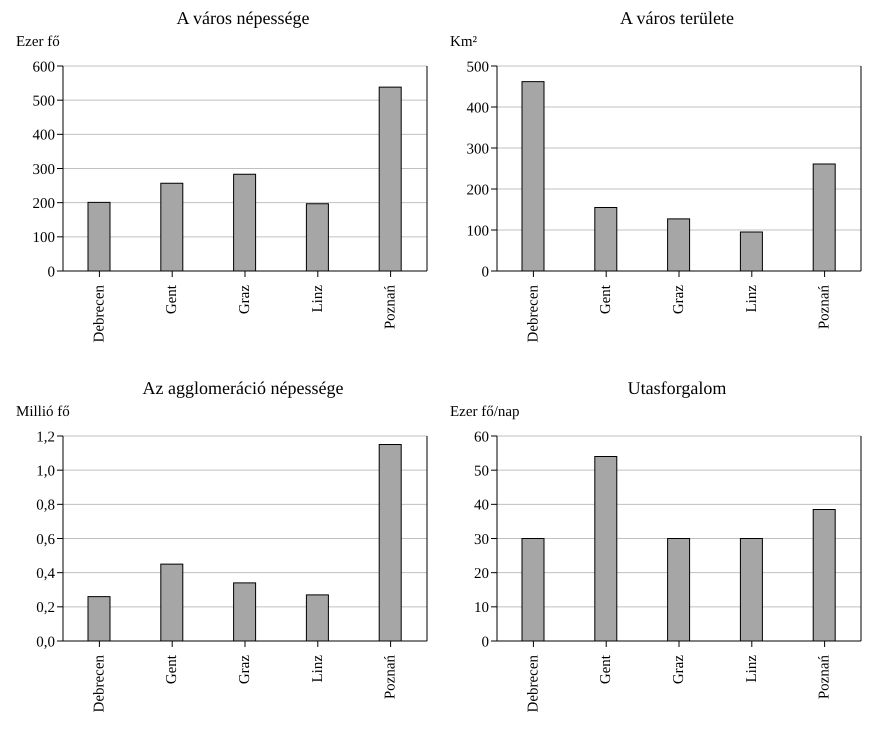  I want to click on chart-title: Az agglomeráció népessége, so click(243, 388).